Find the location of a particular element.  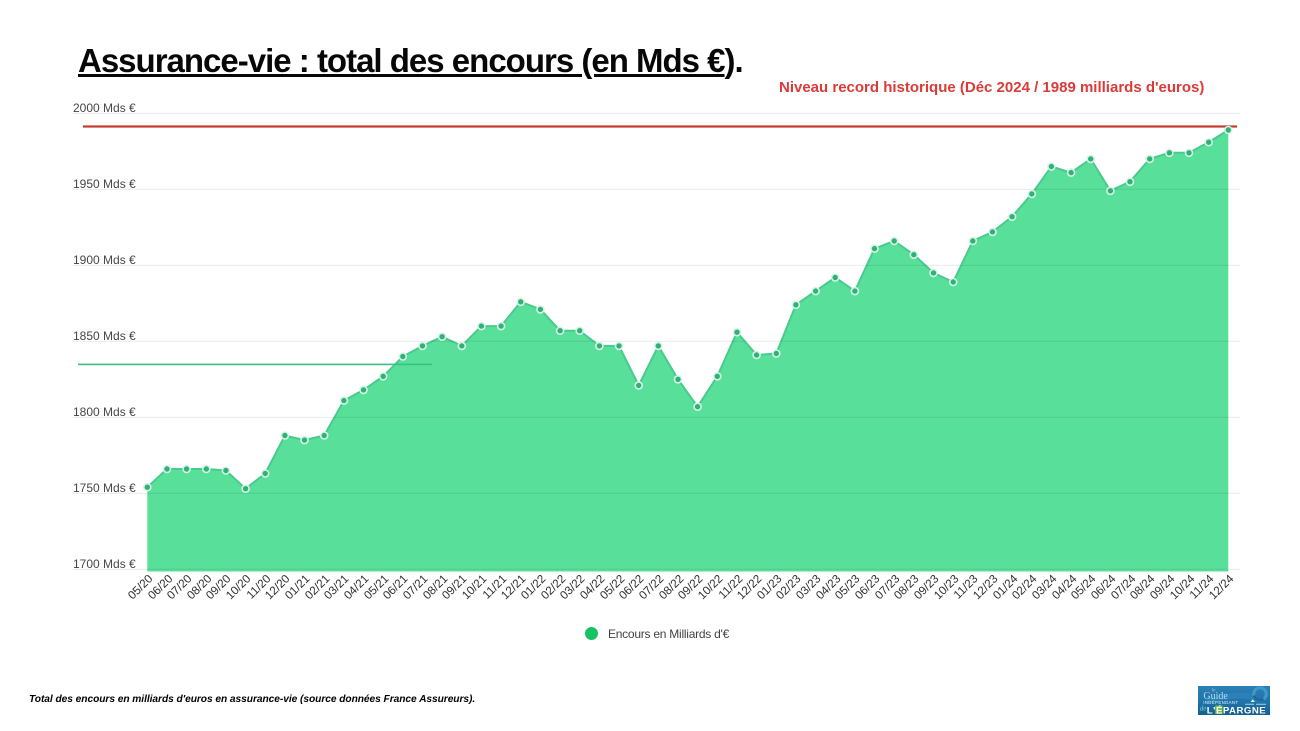

svg-text: de is located at coordinates (1203, 709).